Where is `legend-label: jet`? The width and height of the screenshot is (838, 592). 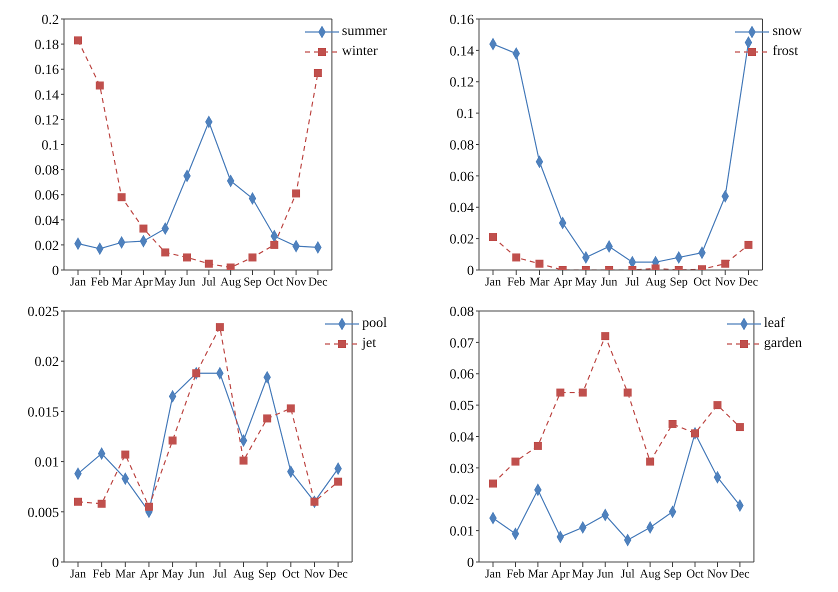 legend-label: jet is located at coordinates (369, 344).